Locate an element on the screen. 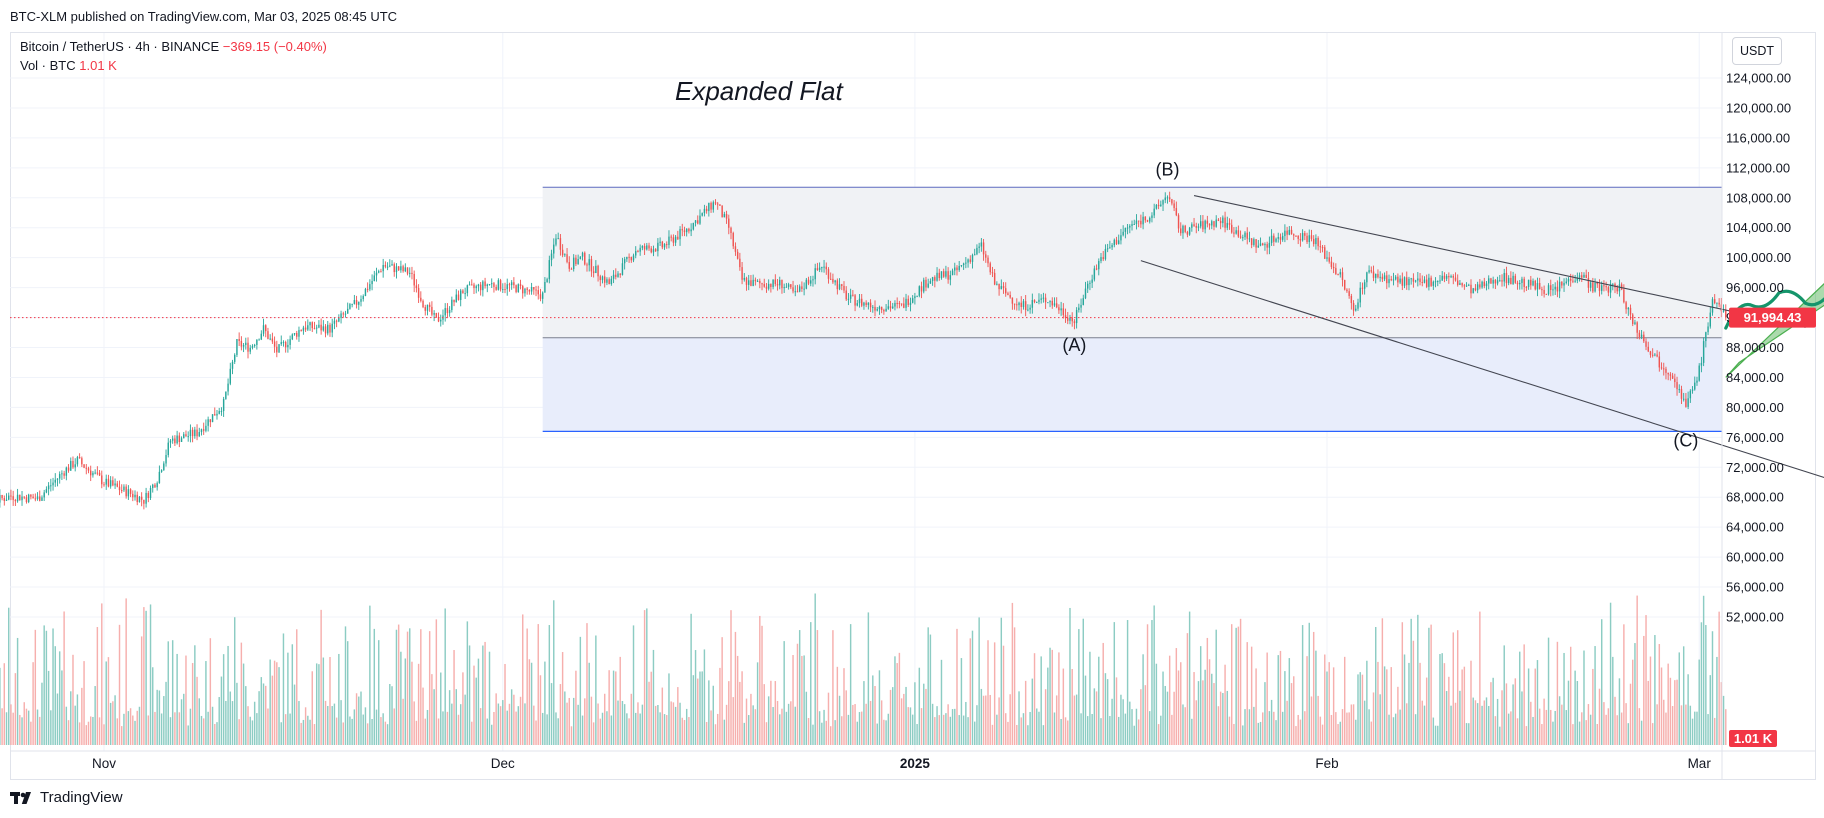 This screenshot has height=818, width=1824. currency-selector: USDT is located at coordinates (1757, 51).